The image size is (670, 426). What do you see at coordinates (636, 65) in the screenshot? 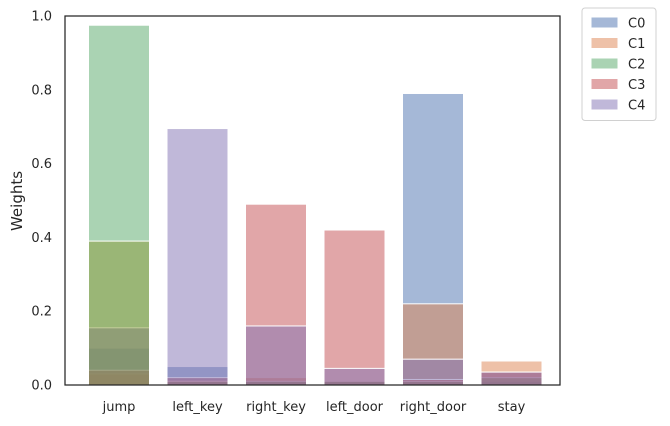
I see `legend-label-c2: C2` at bounding box center [636, 65].